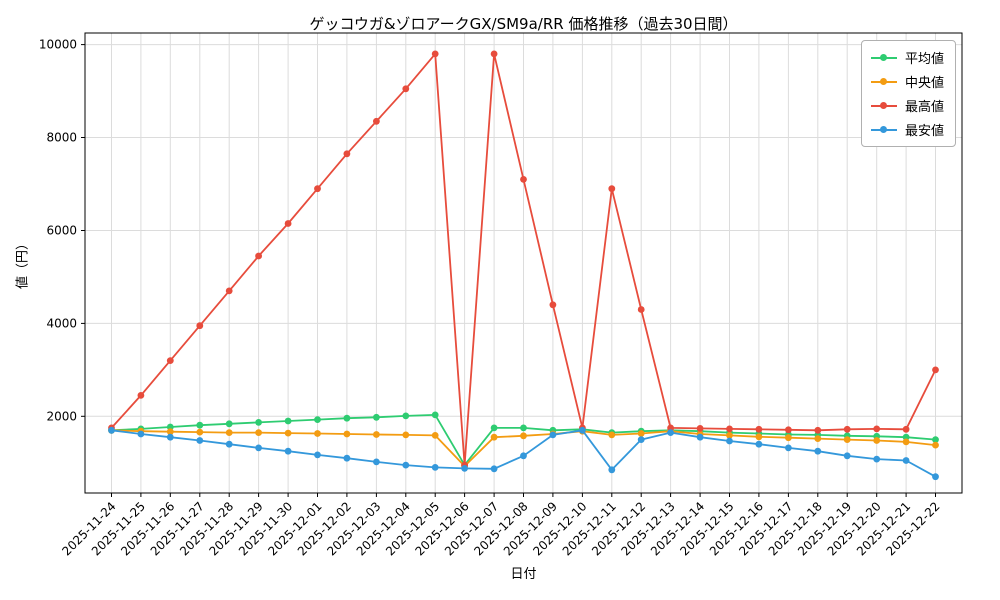 This screenshot has height=600, width=1000. I want to click on legend-marker-average, so click(883, 57).